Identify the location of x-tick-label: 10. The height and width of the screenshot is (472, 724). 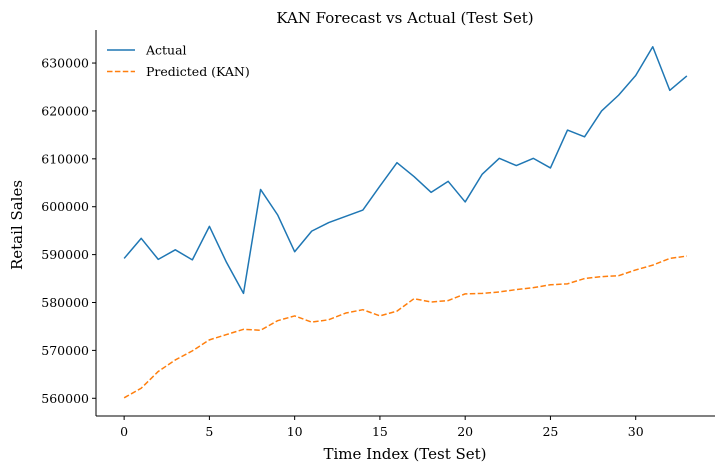
(295, 431).